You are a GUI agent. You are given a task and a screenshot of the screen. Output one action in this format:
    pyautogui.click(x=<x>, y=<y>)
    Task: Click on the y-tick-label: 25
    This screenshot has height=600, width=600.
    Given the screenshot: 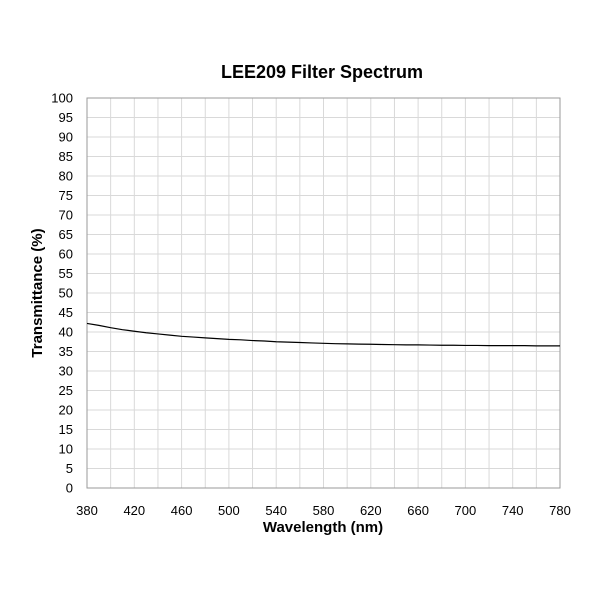 What is the action you would take?
    pyautogui.click(x=66, y=390)
    